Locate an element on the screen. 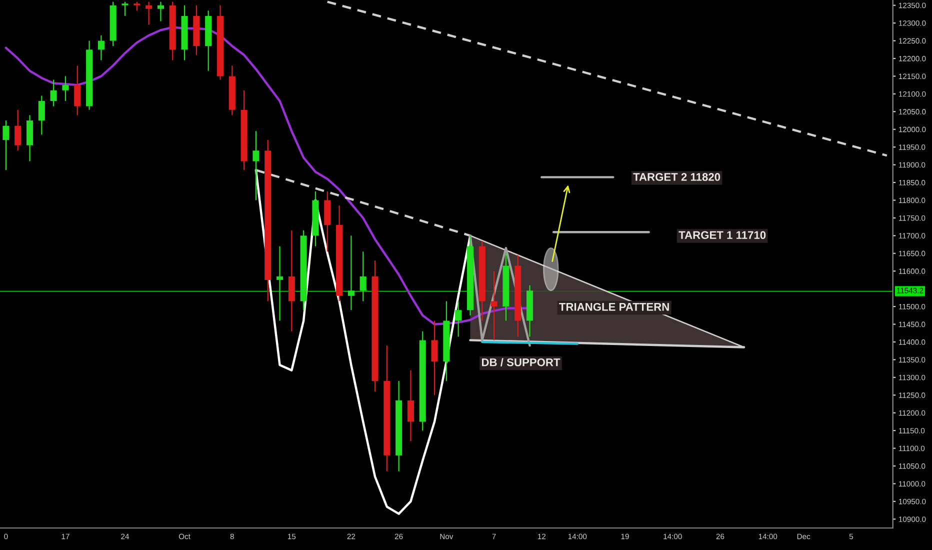 The height and width of the screenshot is (550, 932). annotation: TARGET 2 11820 is located at coordinates (676, 177).